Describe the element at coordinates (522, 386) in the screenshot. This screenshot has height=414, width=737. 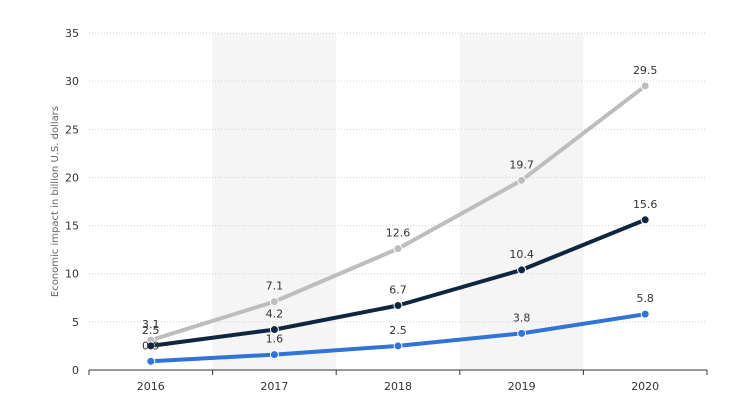
I see `x-tick-label: 2019` at that location.